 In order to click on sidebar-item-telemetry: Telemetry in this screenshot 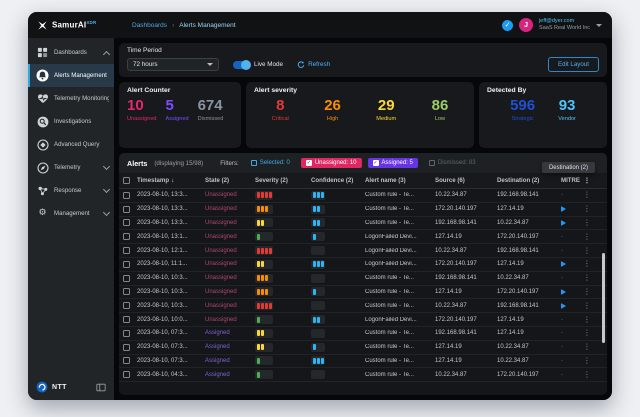, I will do `click(71, 167)`.